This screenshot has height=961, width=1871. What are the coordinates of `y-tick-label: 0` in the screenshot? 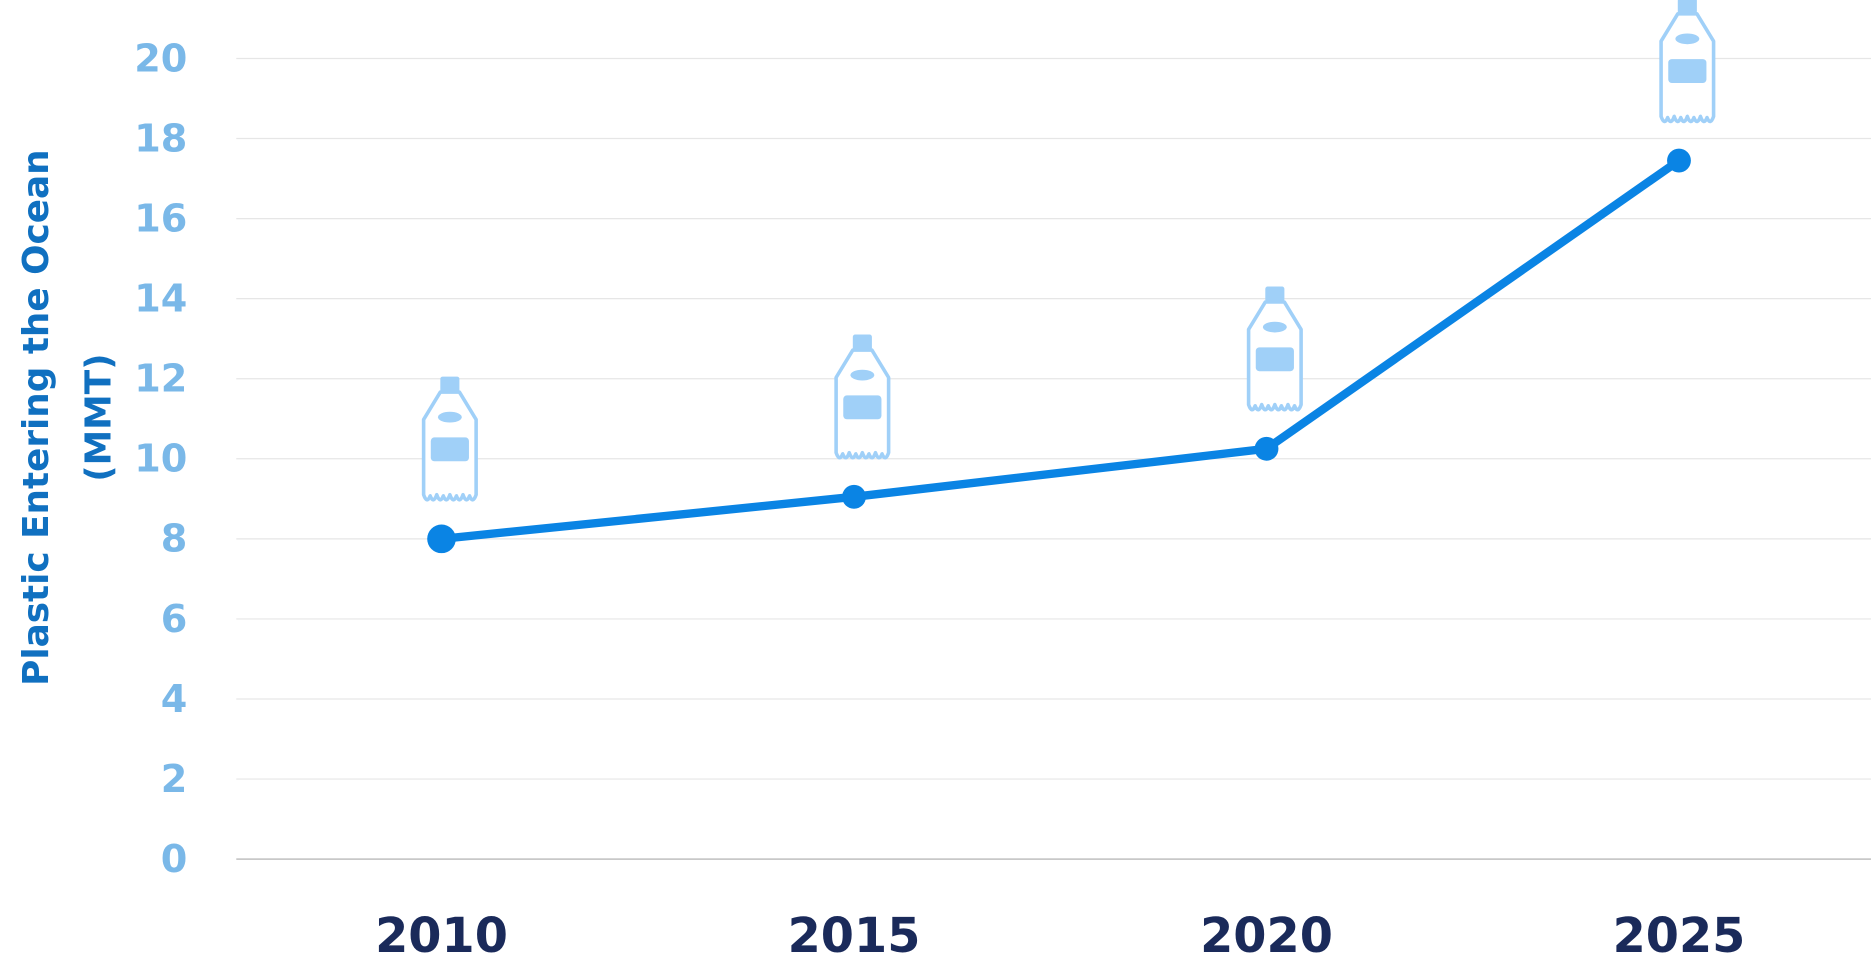 It's located at (174, 860).